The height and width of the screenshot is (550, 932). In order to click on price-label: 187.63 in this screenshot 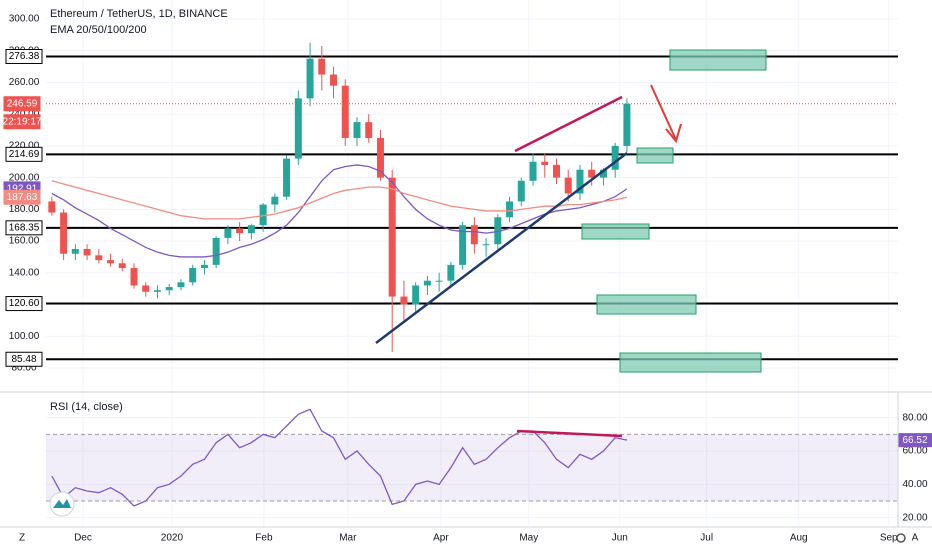, I will do `click(22, 197)`.